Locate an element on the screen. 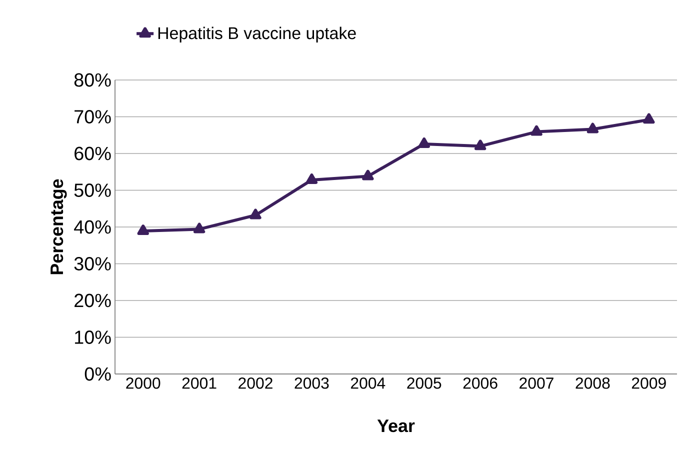  y-tick-label: 60% is located at coordinates (92, 153).